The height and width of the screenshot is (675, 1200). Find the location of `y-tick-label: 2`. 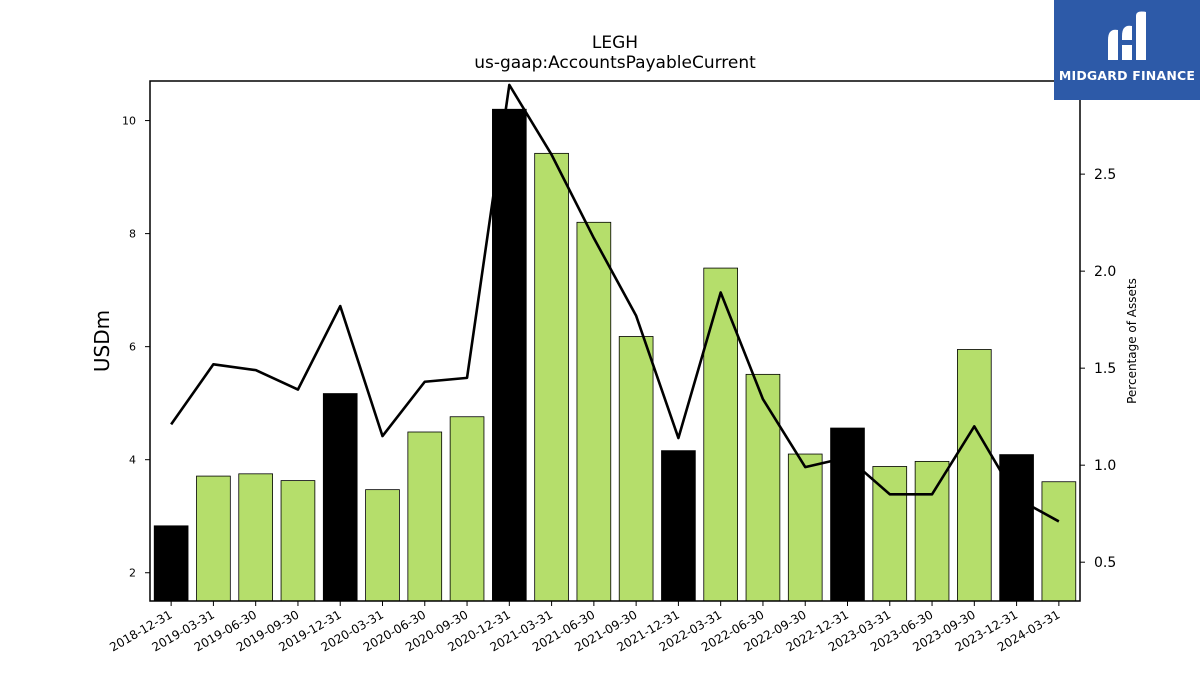

y-tick-label: 2 is located at coordinates (132, 573).